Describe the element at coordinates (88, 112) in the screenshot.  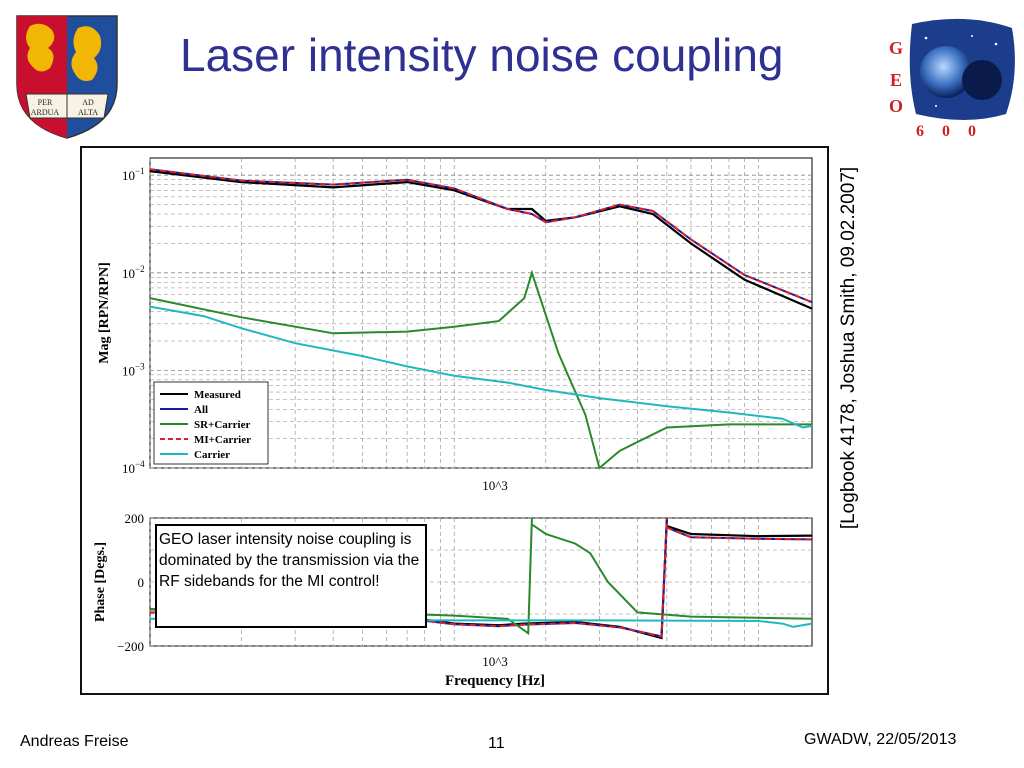
I see `crest-motto-4: ALTA` at that location.